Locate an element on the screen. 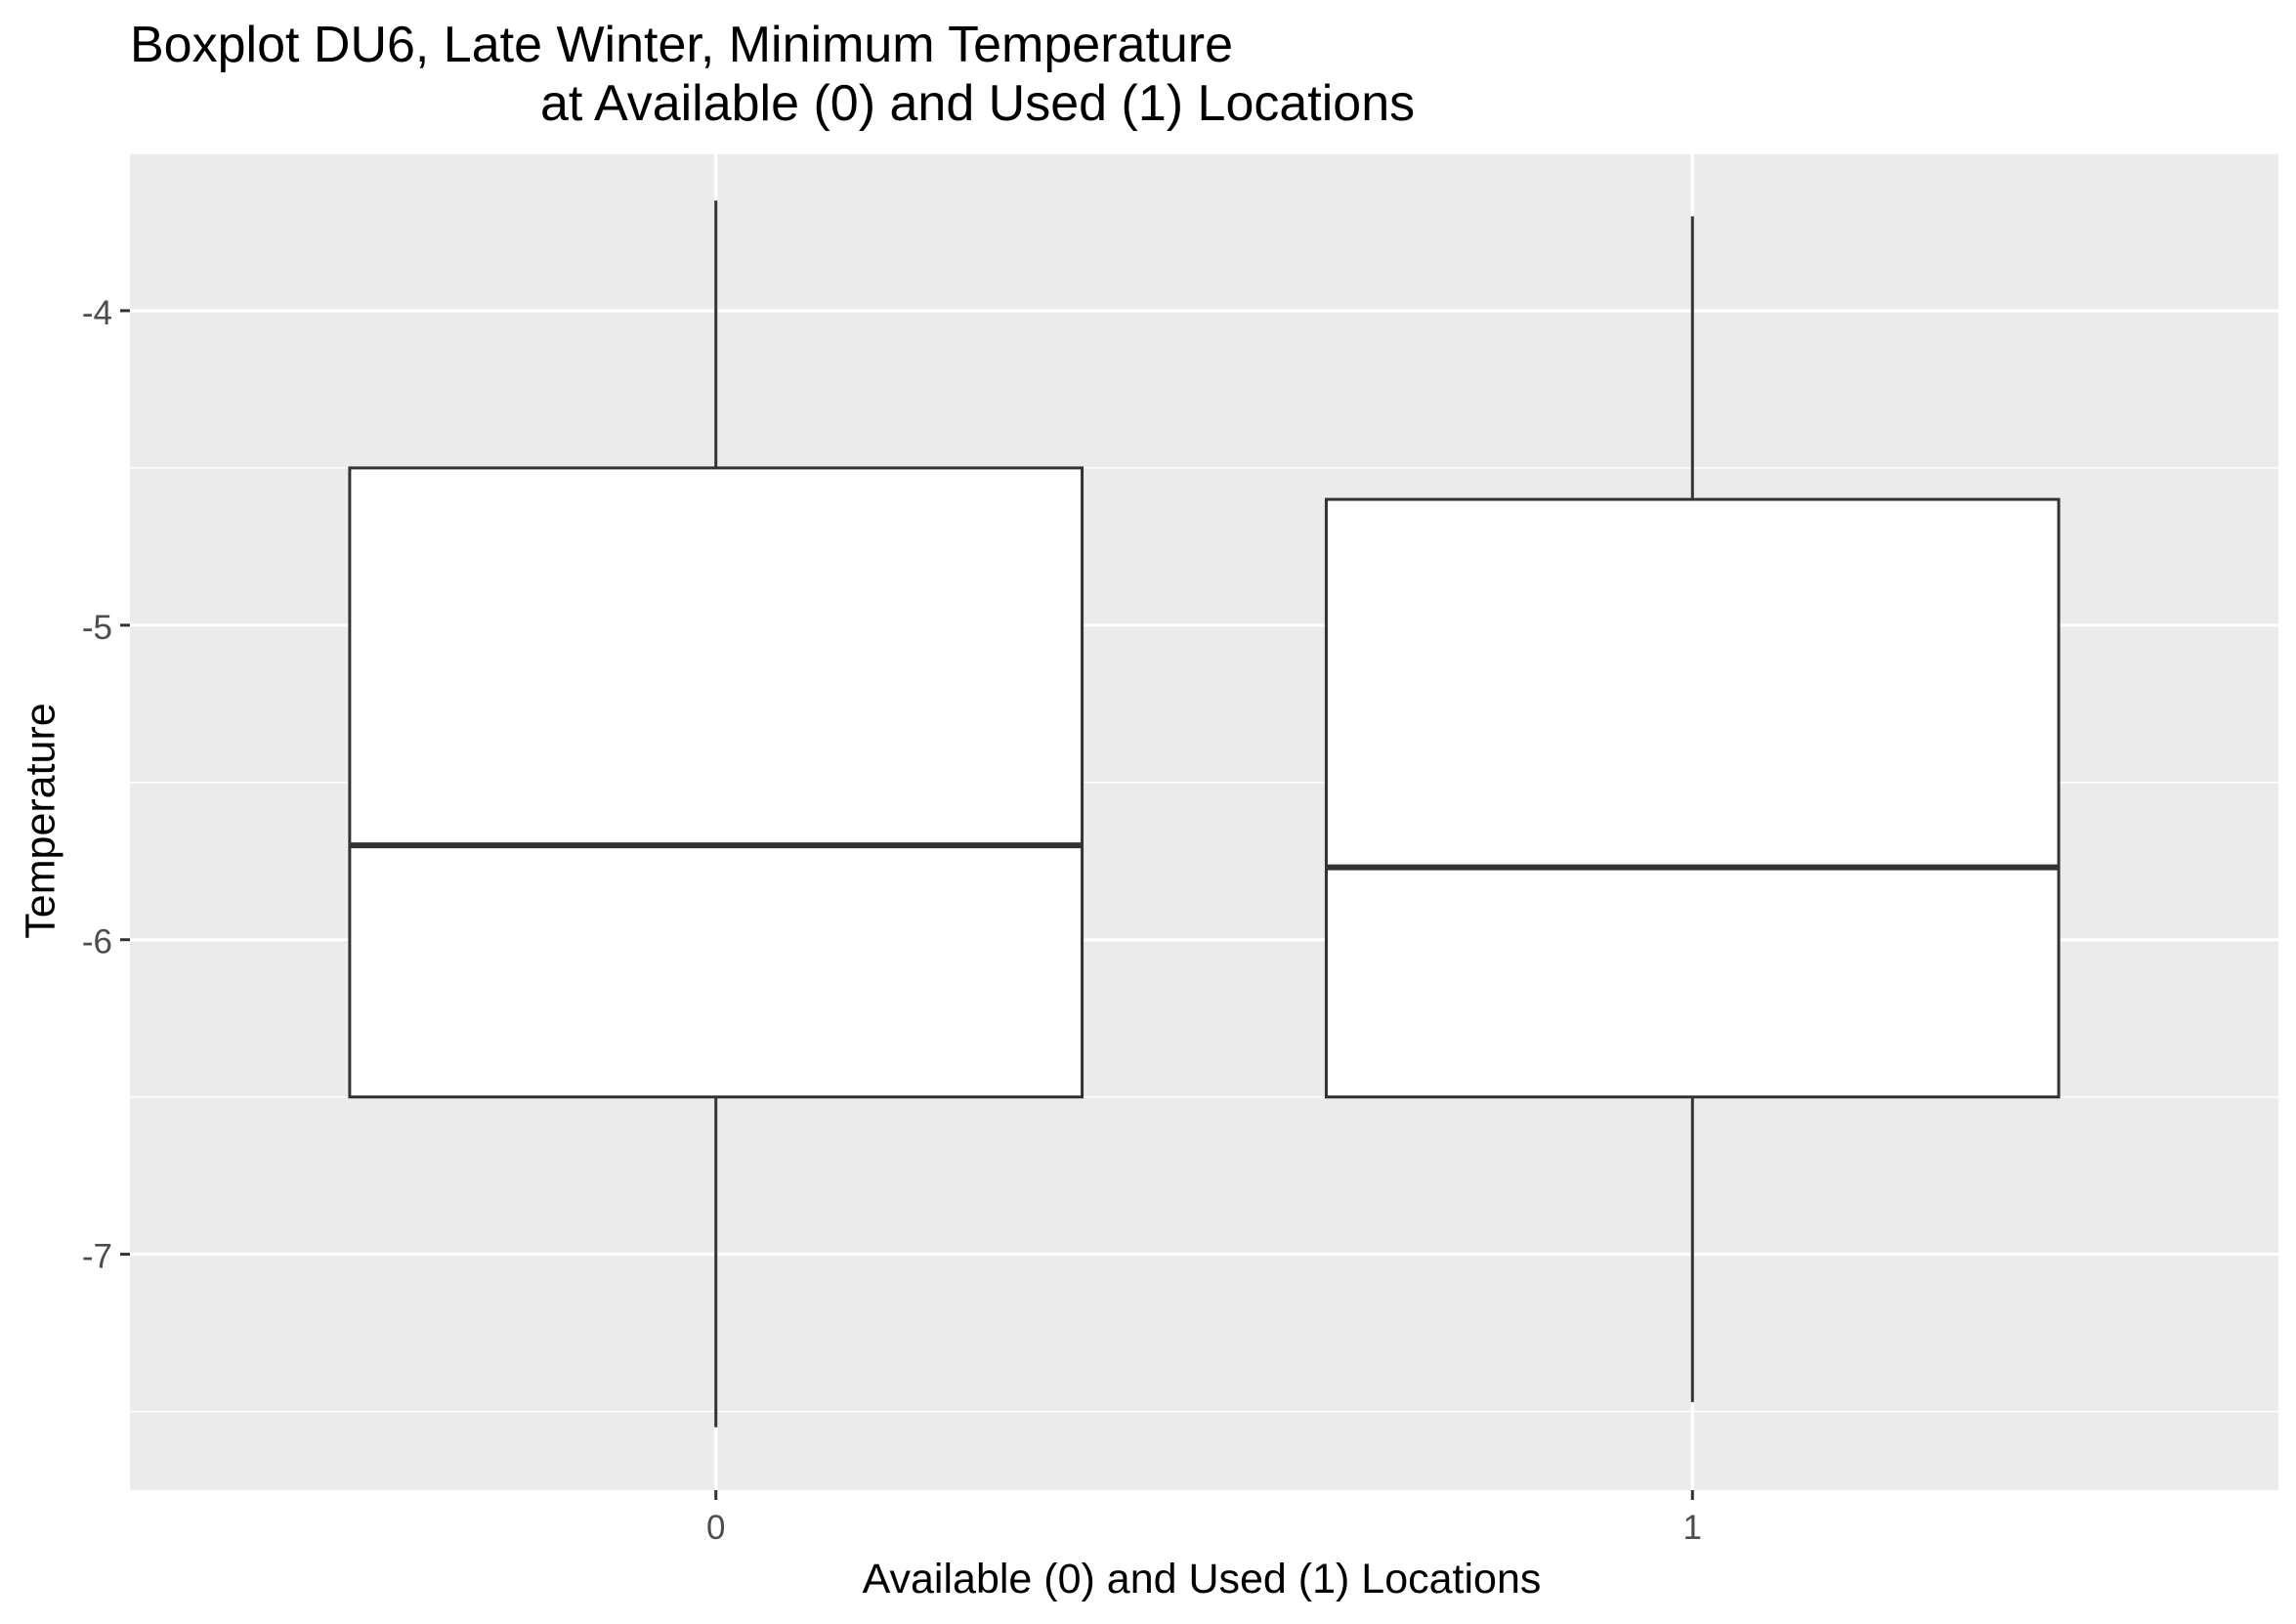 The width and height of the screenshot is (2296, 1624). x-axis-label: Available (0) and Used (1) Locations is located at coordinates (1202, 1580).